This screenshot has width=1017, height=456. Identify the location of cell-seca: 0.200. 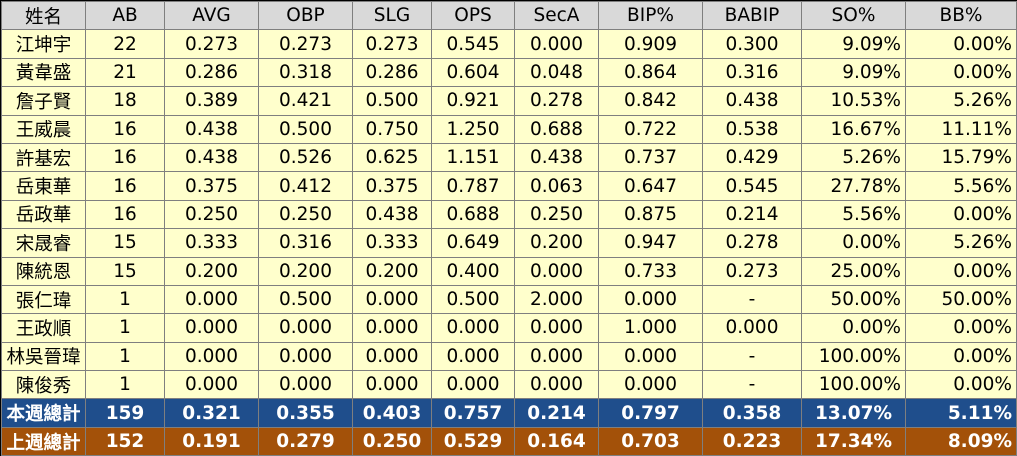
(556, 243).